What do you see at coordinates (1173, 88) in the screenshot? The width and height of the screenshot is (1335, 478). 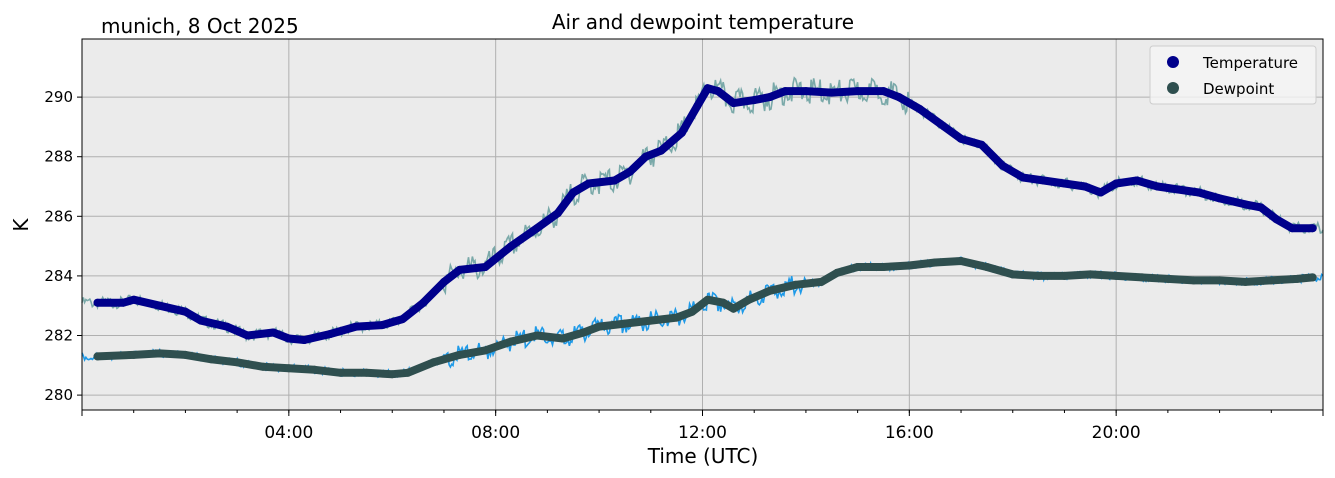 I see `legend-marker-dewpoint` at bounding box center [1173, 88].